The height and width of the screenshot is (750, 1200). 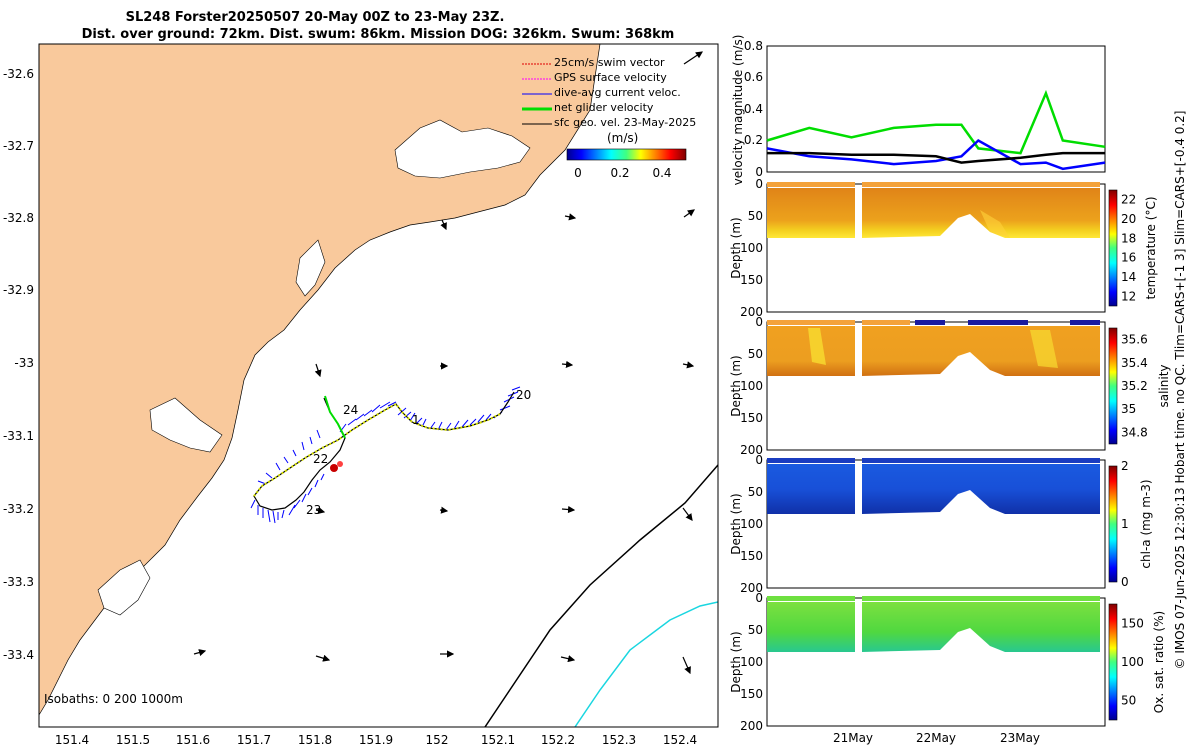 What do you see at coordinates (113, 699) in the screenshot?
I see `isobaths-label: Isobaths: 0 200 1000m` at bounding box center [113, 699].